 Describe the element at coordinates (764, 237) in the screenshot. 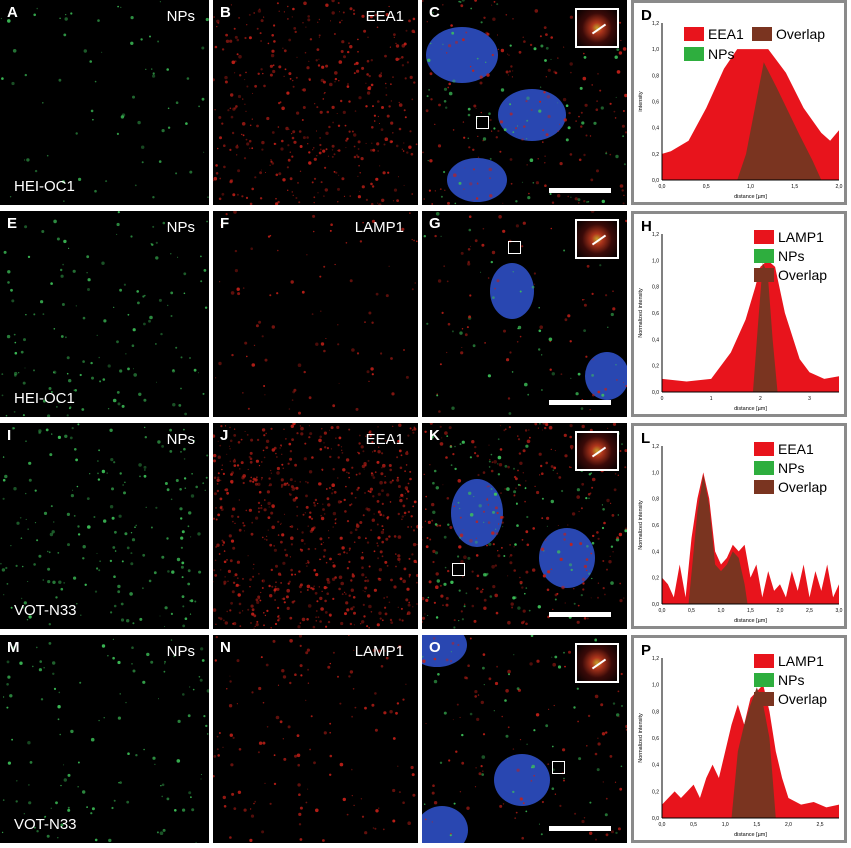

I see `legend-swatch` at that location.